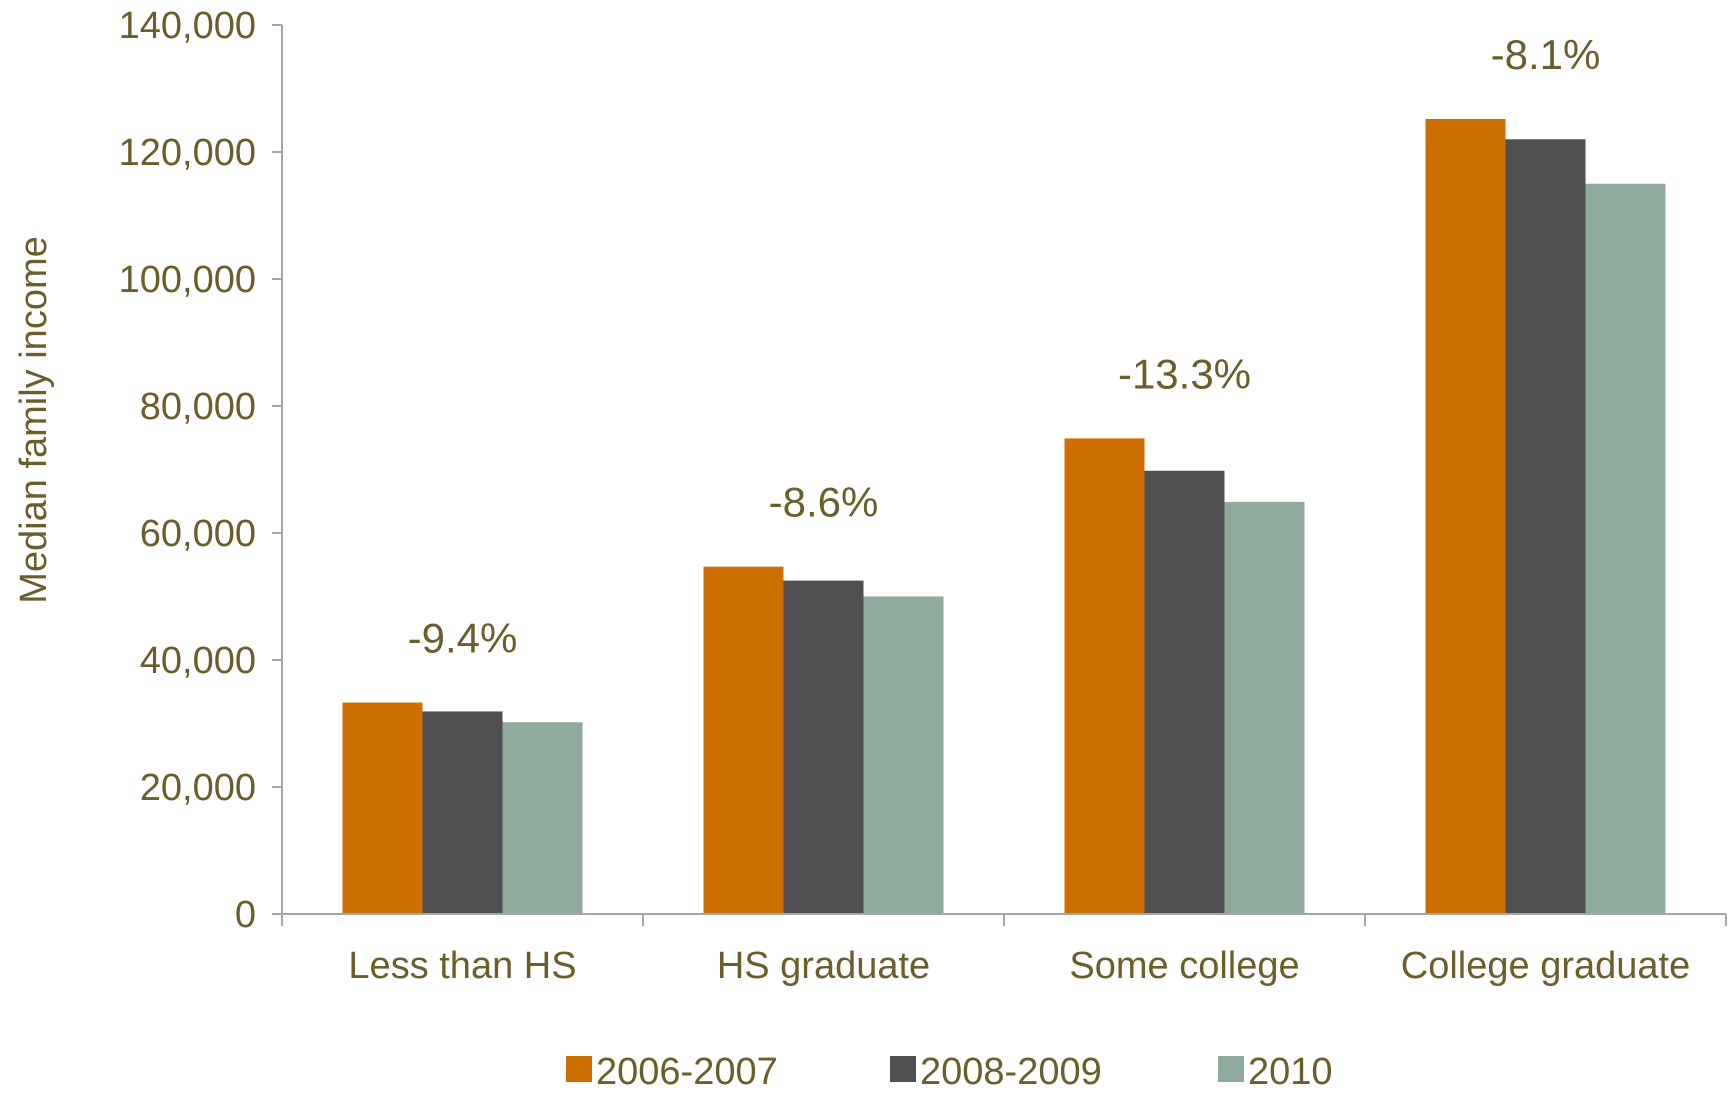  Describe the element at coordinates (187, 153) in the screenshot. I see `y-tick-label: 120,000` at that location.